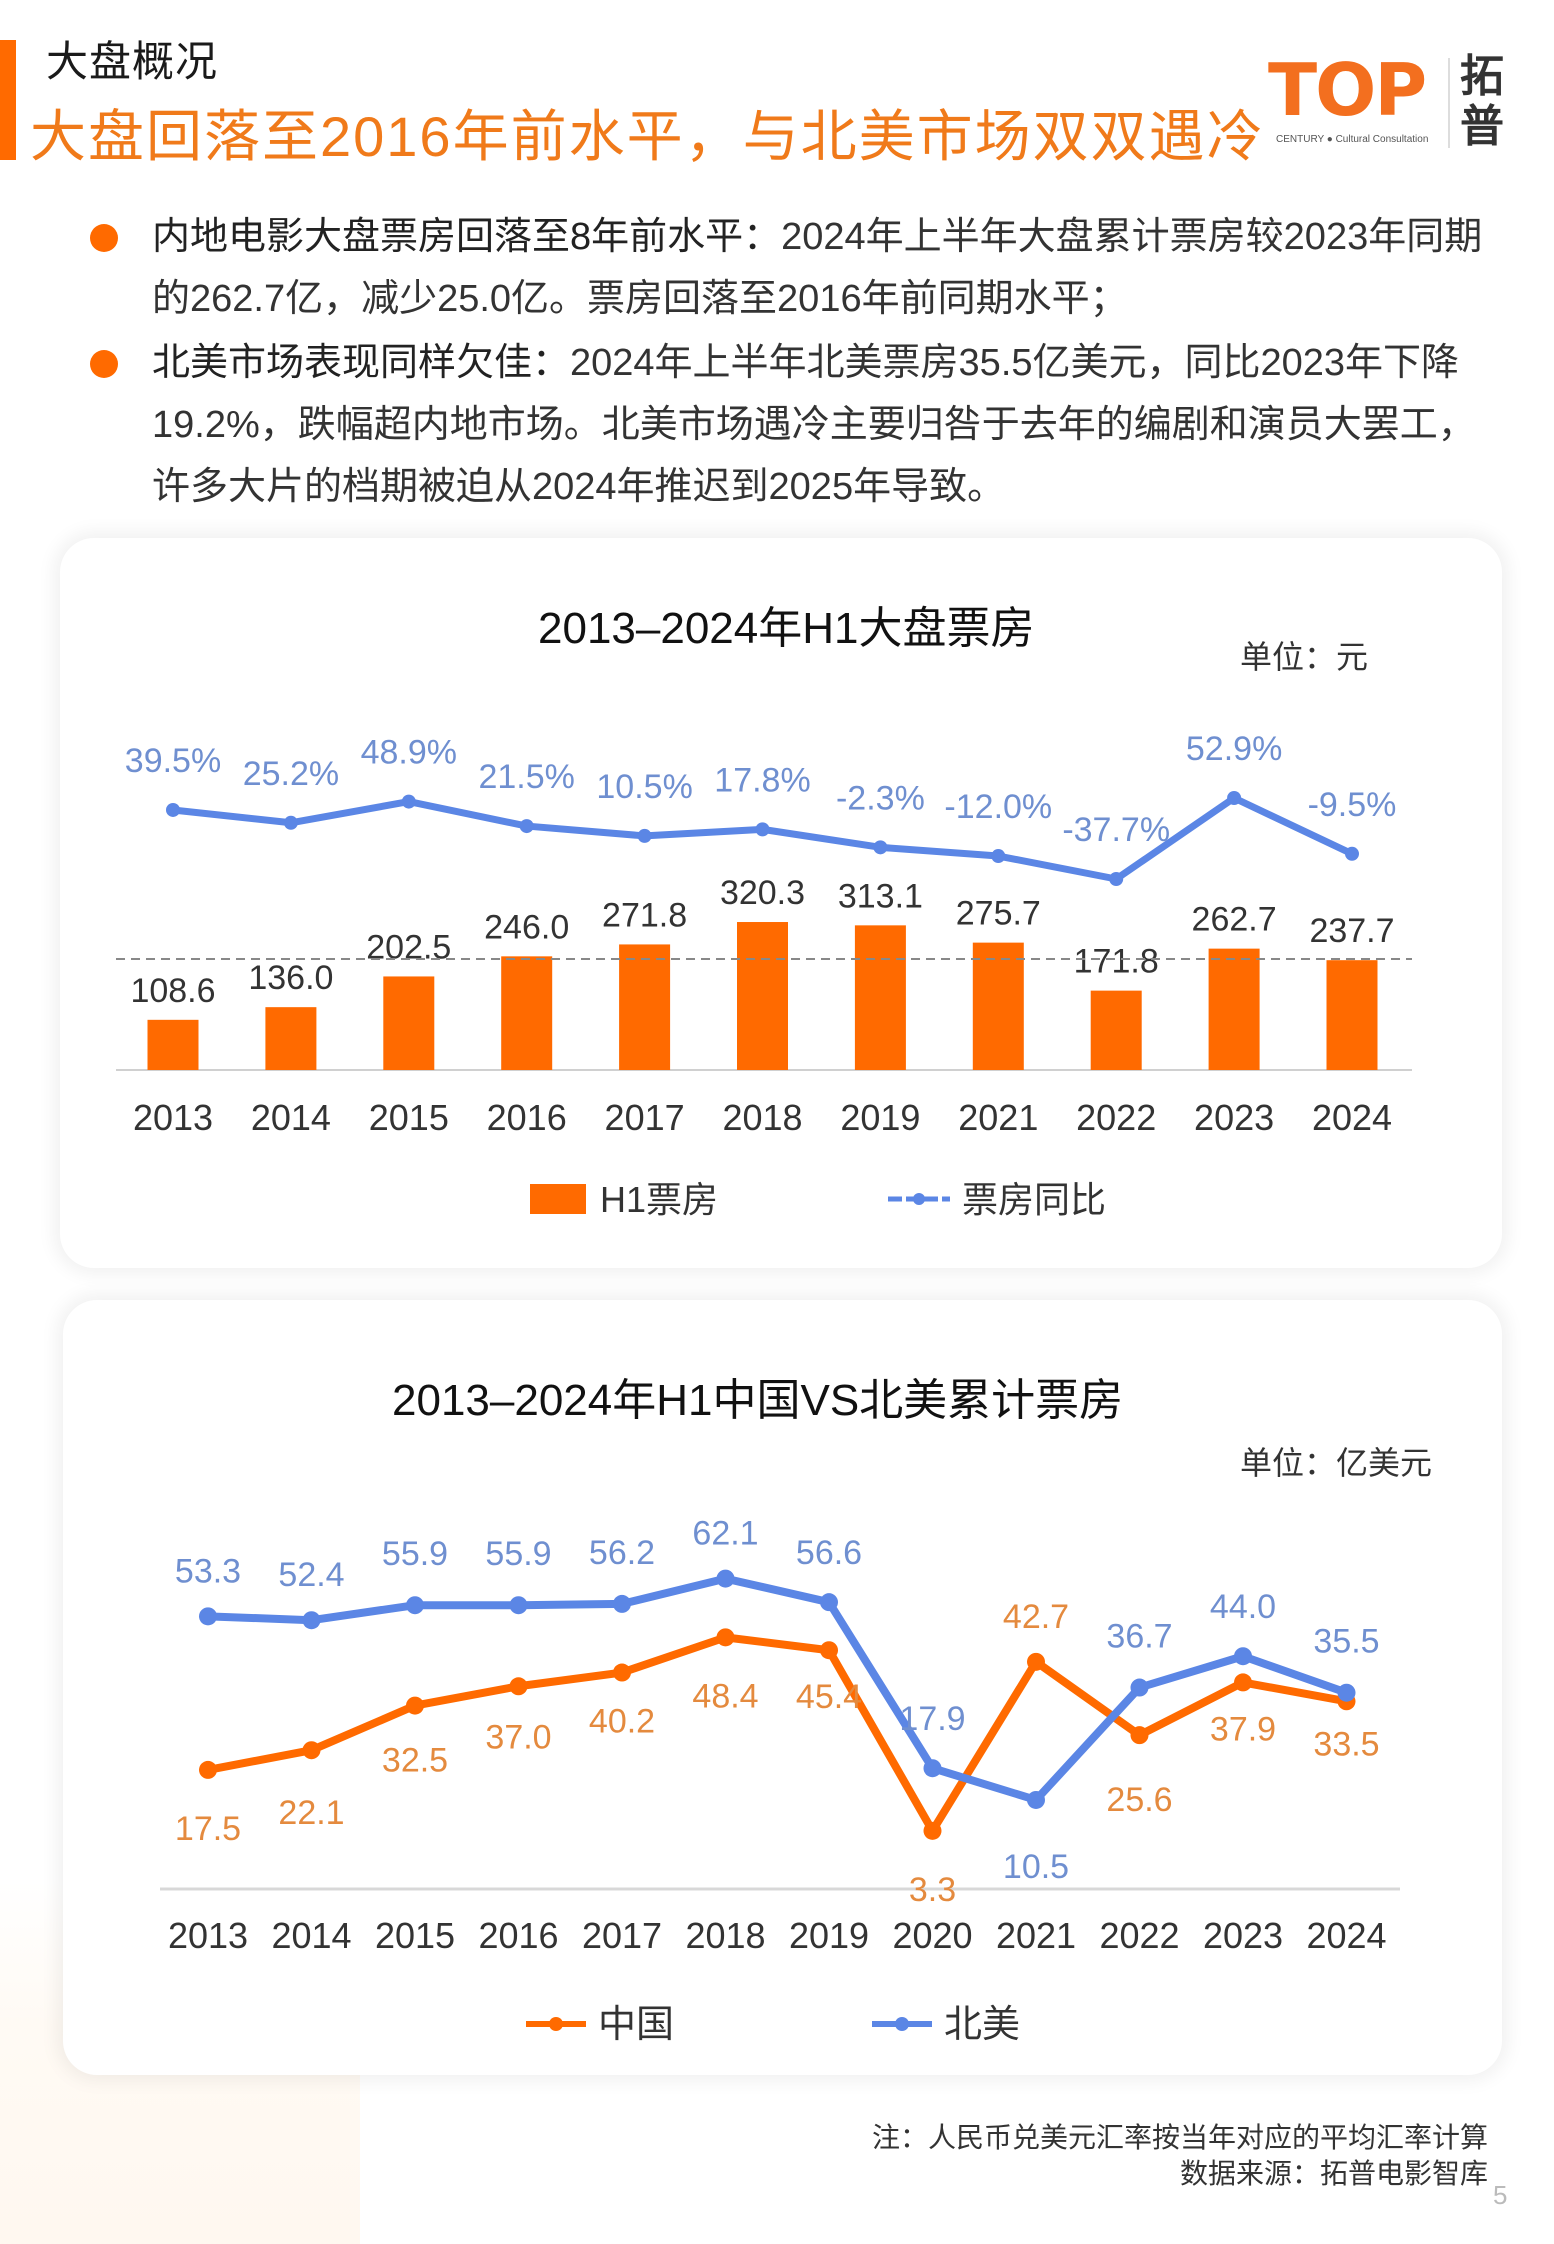 This screenshot has height=2244, width=1554. What do you see at coordinates (1139, 1637) in the screenshot?
I see `north-america-value-label: 36.7` at bounding box center [1139, 1637].